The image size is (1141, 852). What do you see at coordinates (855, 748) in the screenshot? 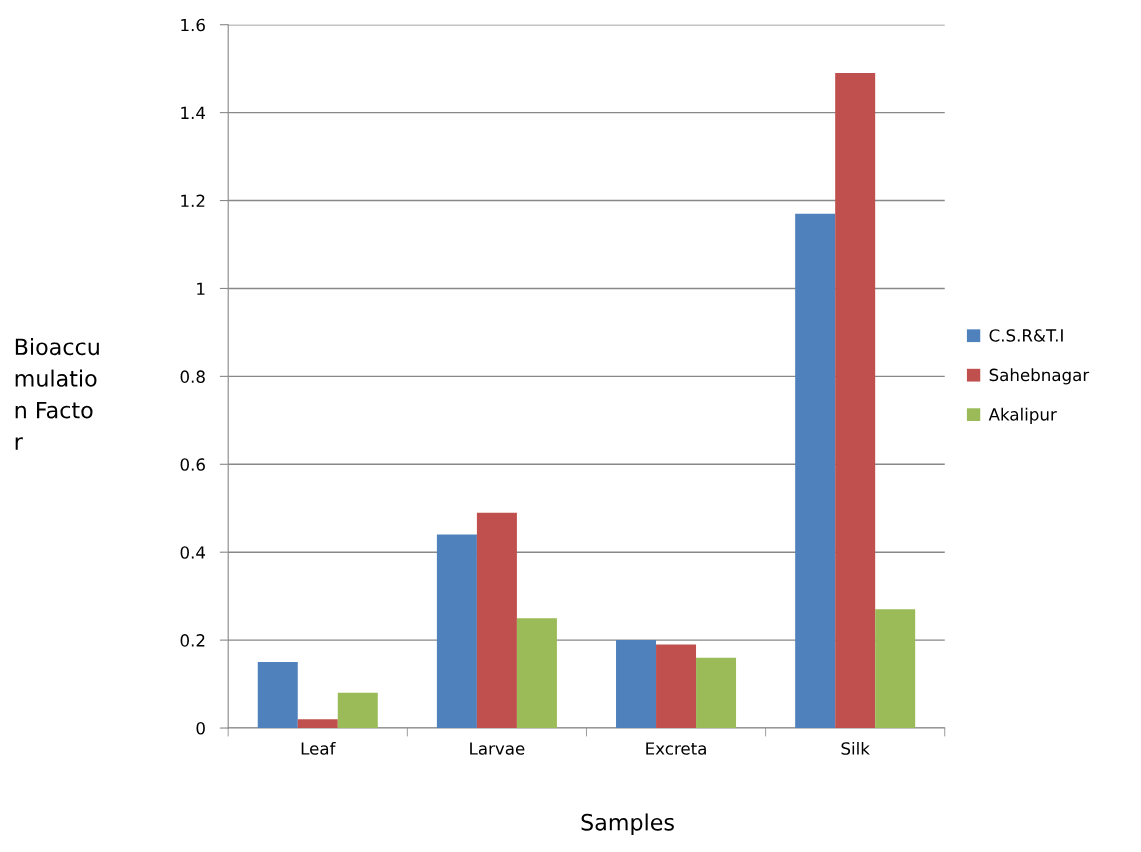
I see `x-tick-label: Silk` at bounding box center [855, 748].